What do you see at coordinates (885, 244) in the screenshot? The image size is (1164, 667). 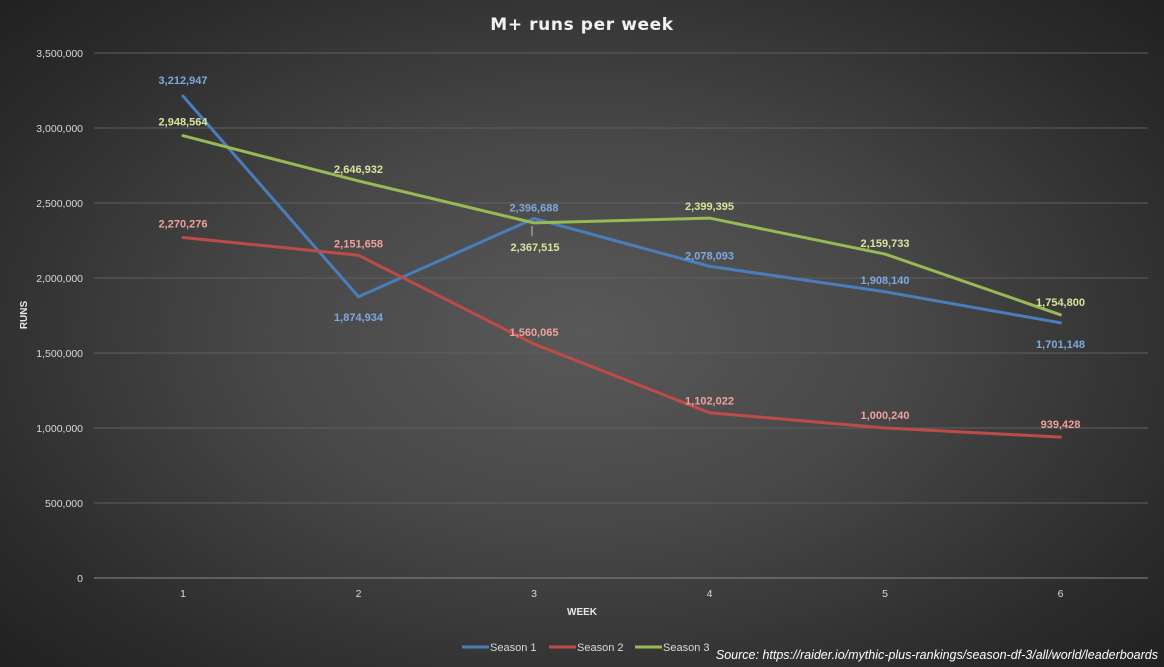 I see `data-label-season-3: 2,159,733` at bounding box center [885, 244].